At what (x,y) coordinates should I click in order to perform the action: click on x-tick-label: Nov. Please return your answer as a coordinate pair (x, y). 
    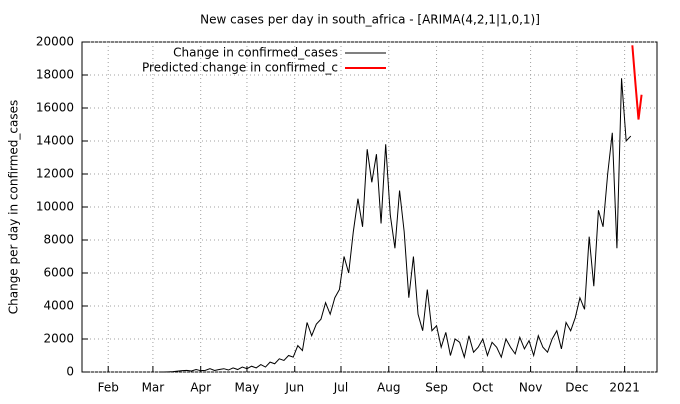
    Looking at the image, I should click on (530, 388).